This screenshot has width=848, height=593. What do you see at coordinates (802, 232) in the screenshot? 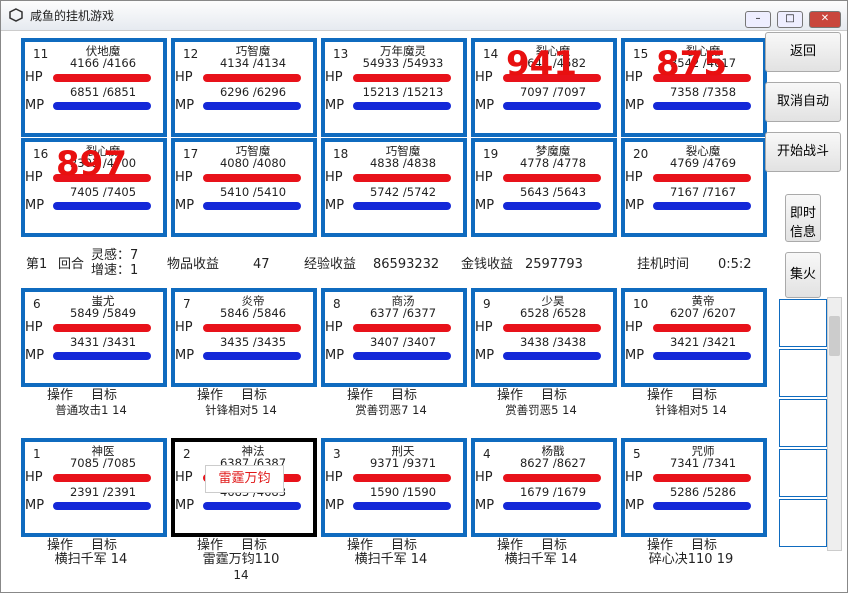
I see `info-button-line2: 信息` at bounding box center [802, 232].